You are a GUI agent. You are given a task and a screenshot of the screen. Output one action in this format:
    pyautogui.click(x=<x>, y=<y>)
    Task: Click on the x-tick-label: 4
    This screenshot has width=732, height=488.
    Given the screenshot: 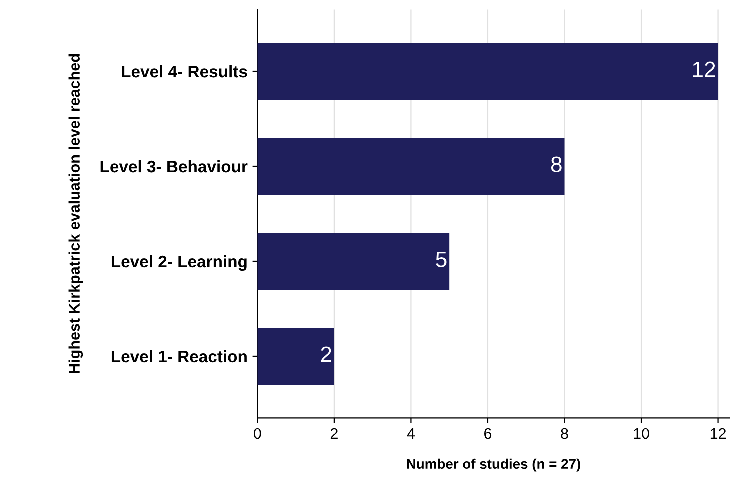 What is the action you would take?
    pyautogui.click(x=411, y=434)
    